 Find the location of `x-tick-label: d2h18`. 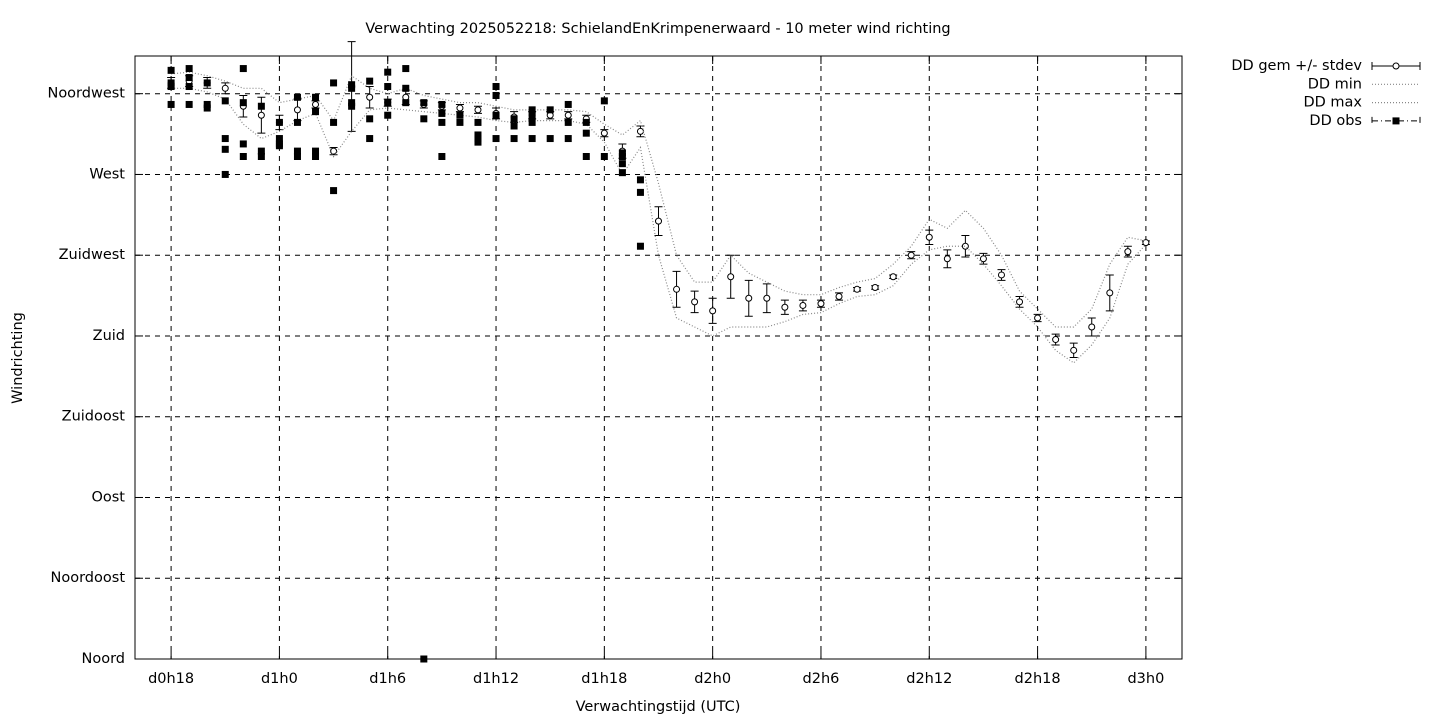

x-tick-label: d2h18 is located at coordinates (1038, 679).